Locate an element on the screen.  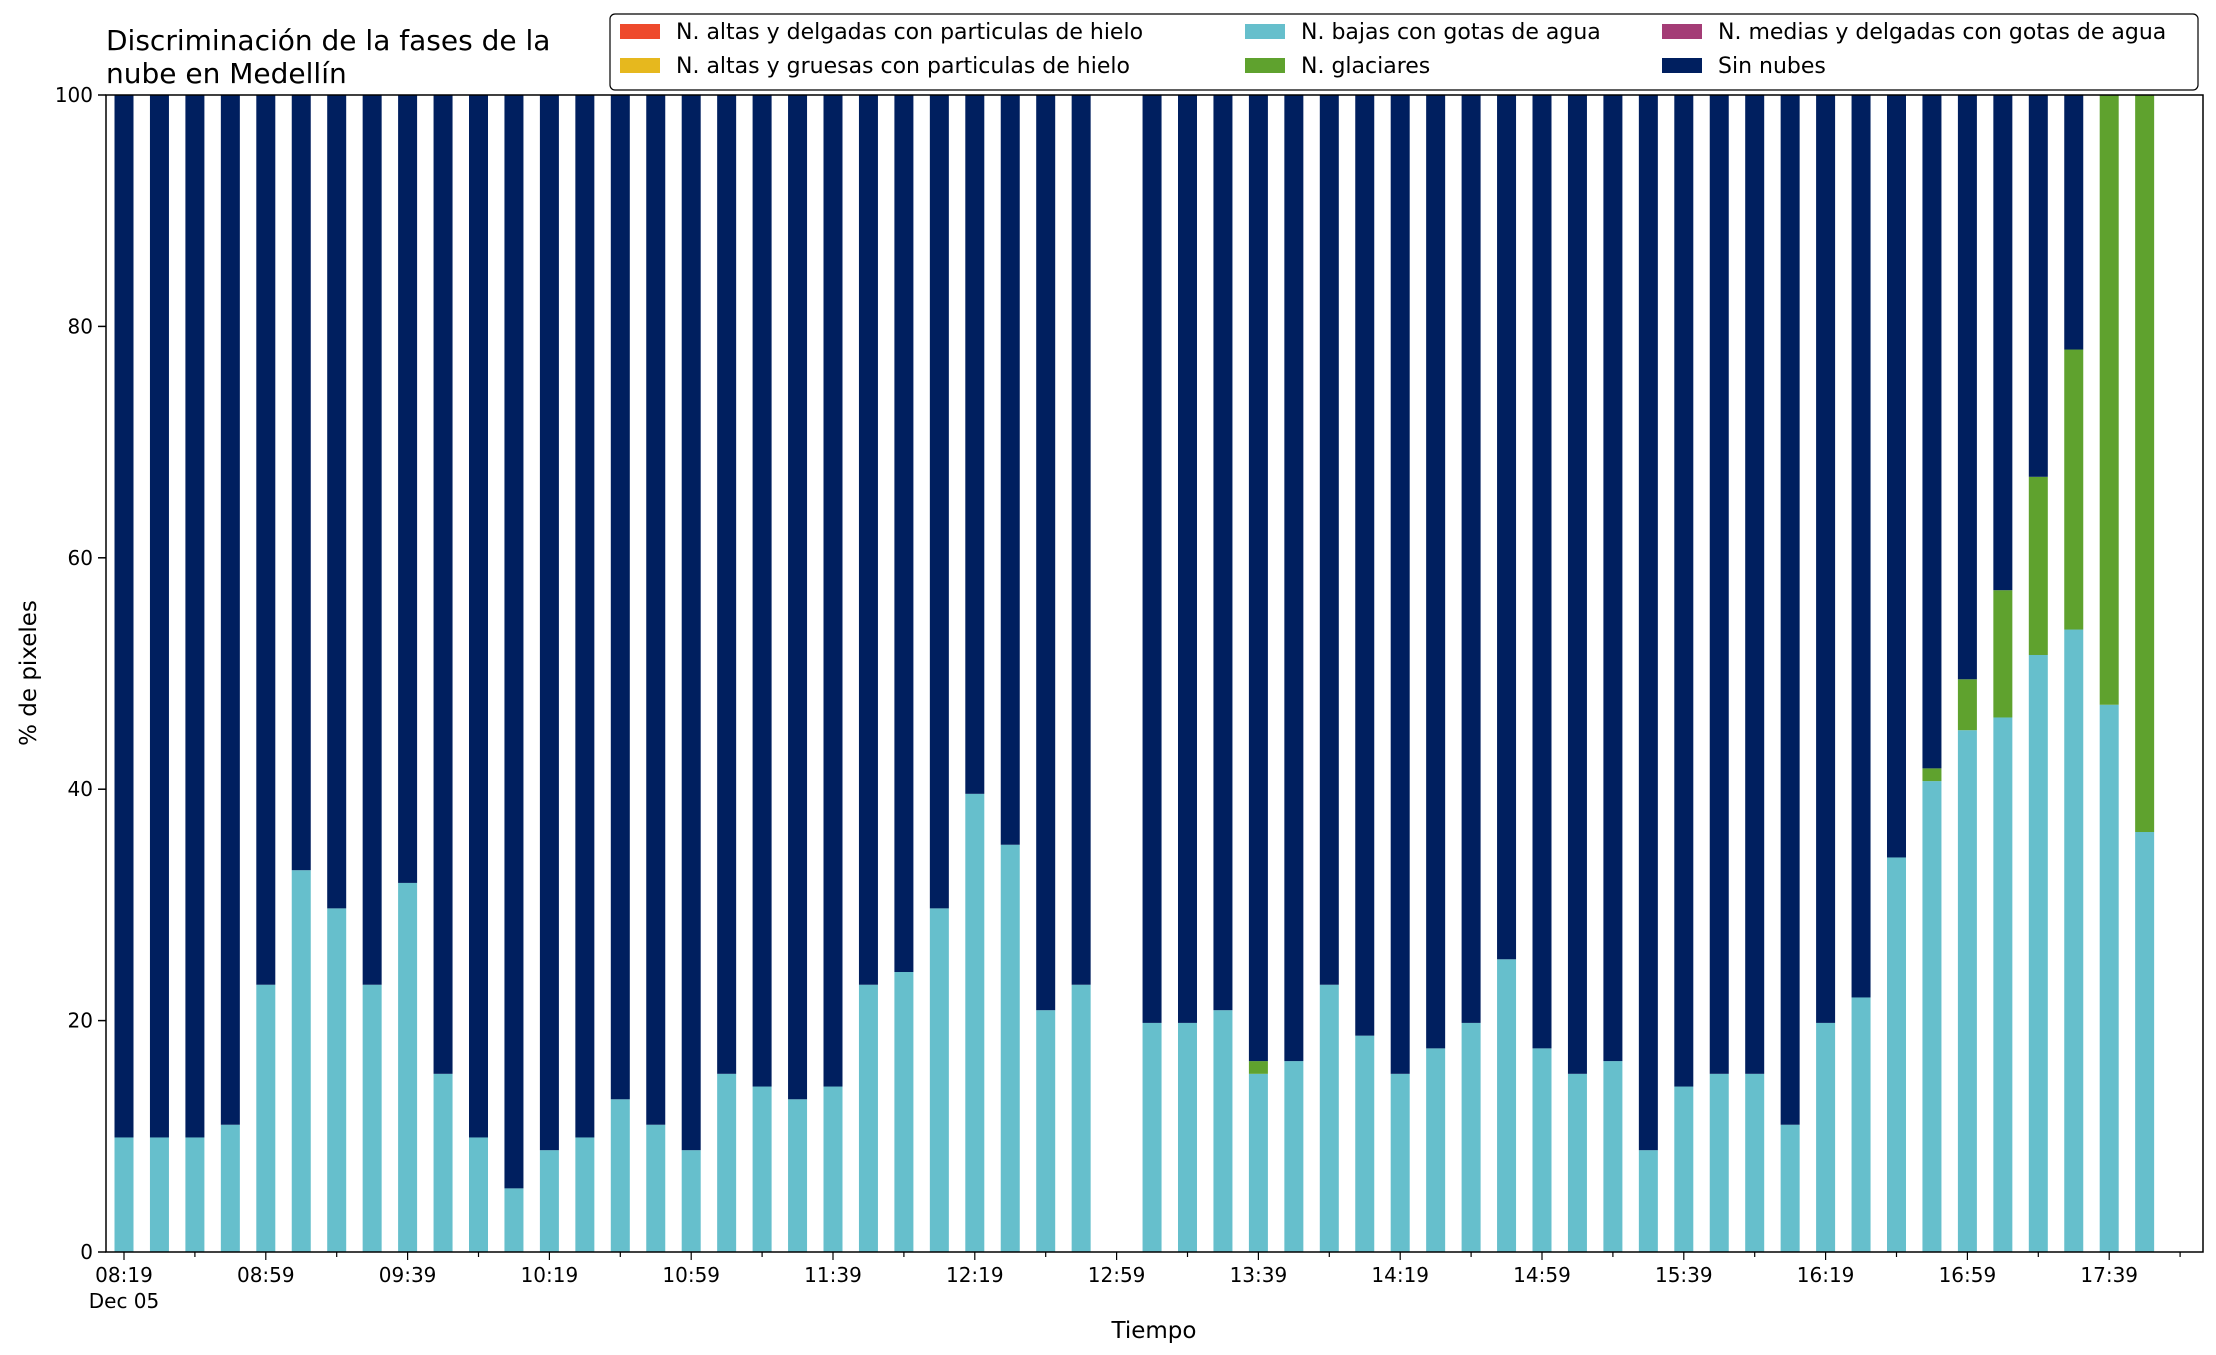
chart-title-line-1: Discriminación de la fases de la is located at coordinates (328, 40).